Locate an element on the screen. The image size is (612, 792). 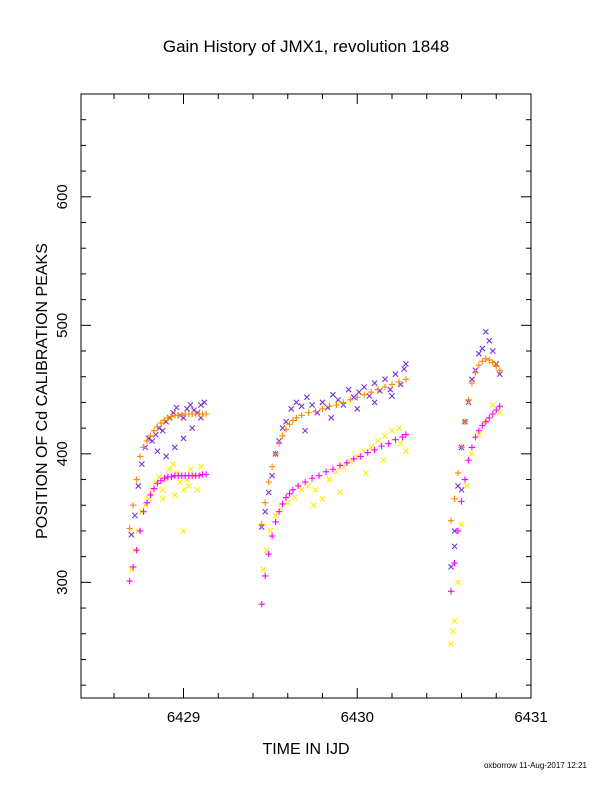
x-tick-label: 6429 is located at coordinates (183, 717).